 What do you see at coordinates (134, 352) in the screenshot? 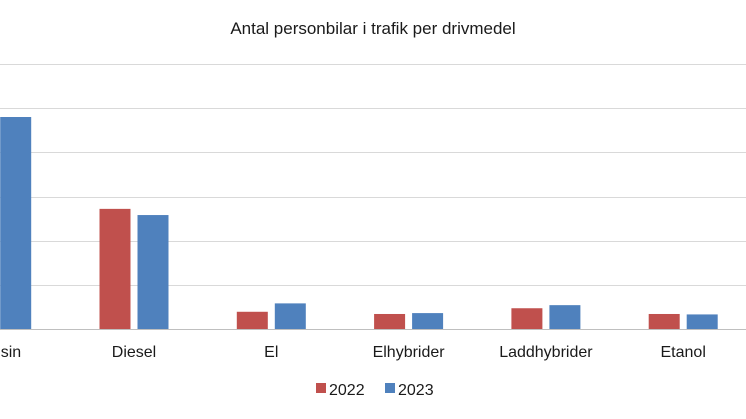
I see `category-label-diesel: Diesel` at bounding box center [134, 352].